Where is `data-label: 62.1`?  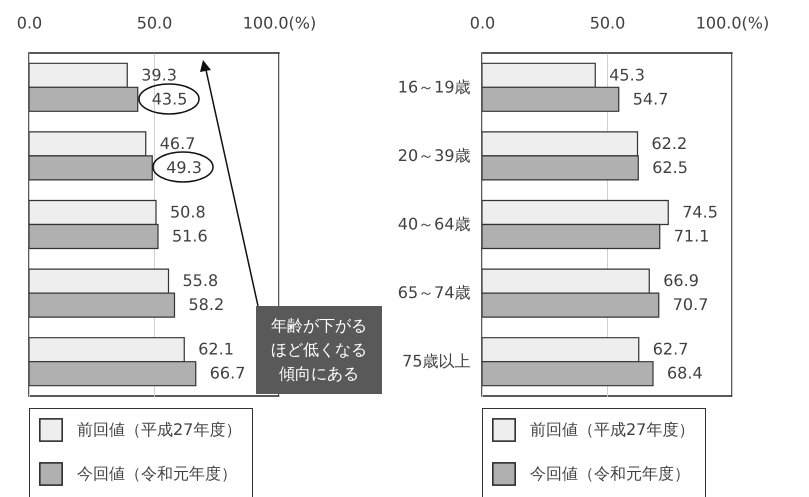 data-label: 62.1 is located at coordinates (216, 349).